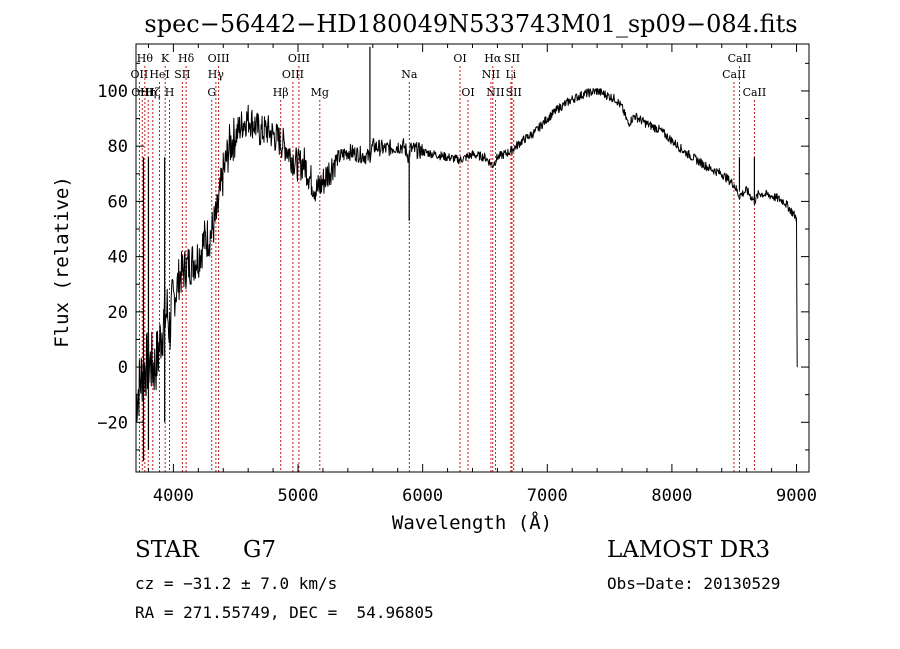 The width and height of the screenshot is (900, 649). Describe the element at coordinates (186, 58) in the screenshot. I see `line-label-9: Hδ` at that location.